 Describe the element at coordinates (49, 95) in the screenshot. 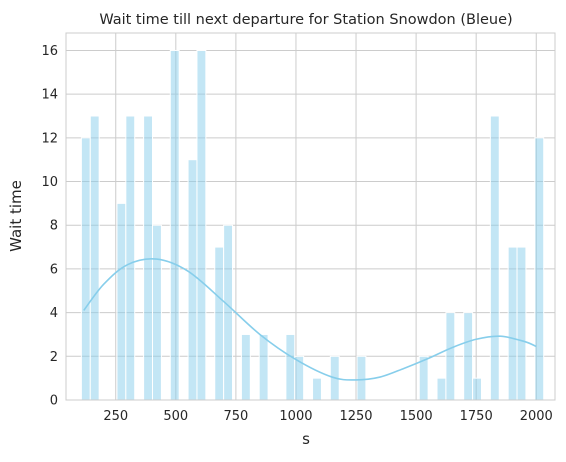

I see `y-tick-label-7: 14` at that location.